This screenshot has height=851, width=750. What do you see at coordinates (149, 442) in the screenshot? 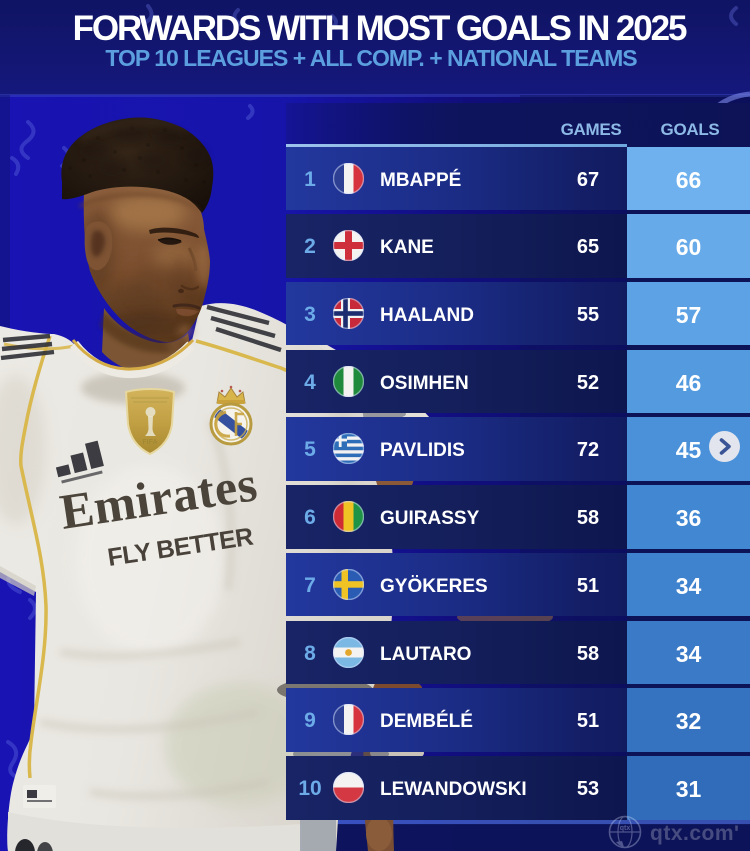
I see `svg-text: FIFA` at bounding box center [149, 442].